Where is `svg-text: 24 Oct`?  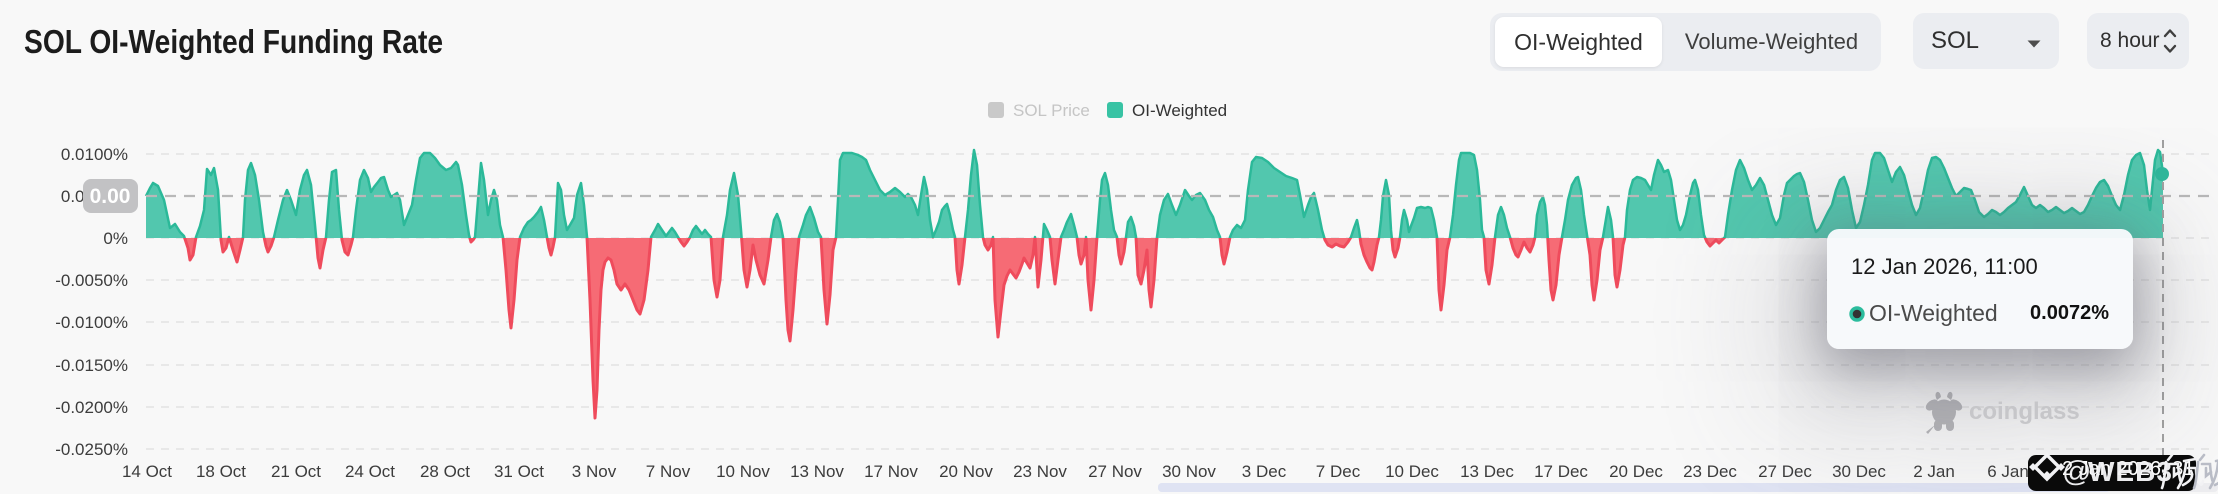 svg-text: 24 Oct is located at coordinates (370, 471).